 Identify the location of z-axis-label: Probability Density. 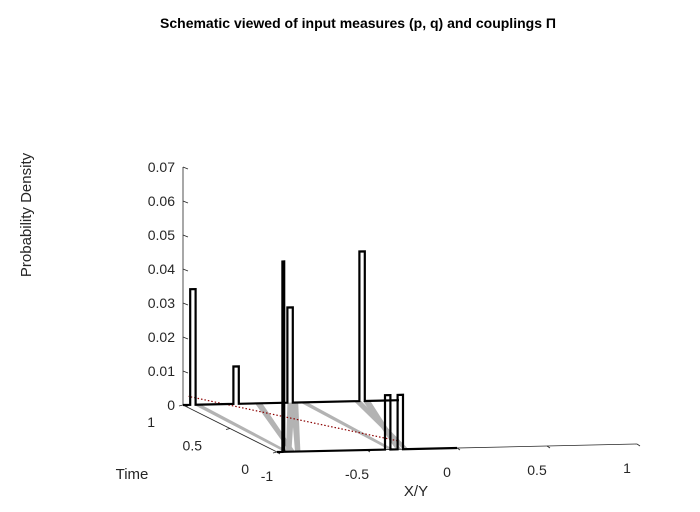
(26, 214).